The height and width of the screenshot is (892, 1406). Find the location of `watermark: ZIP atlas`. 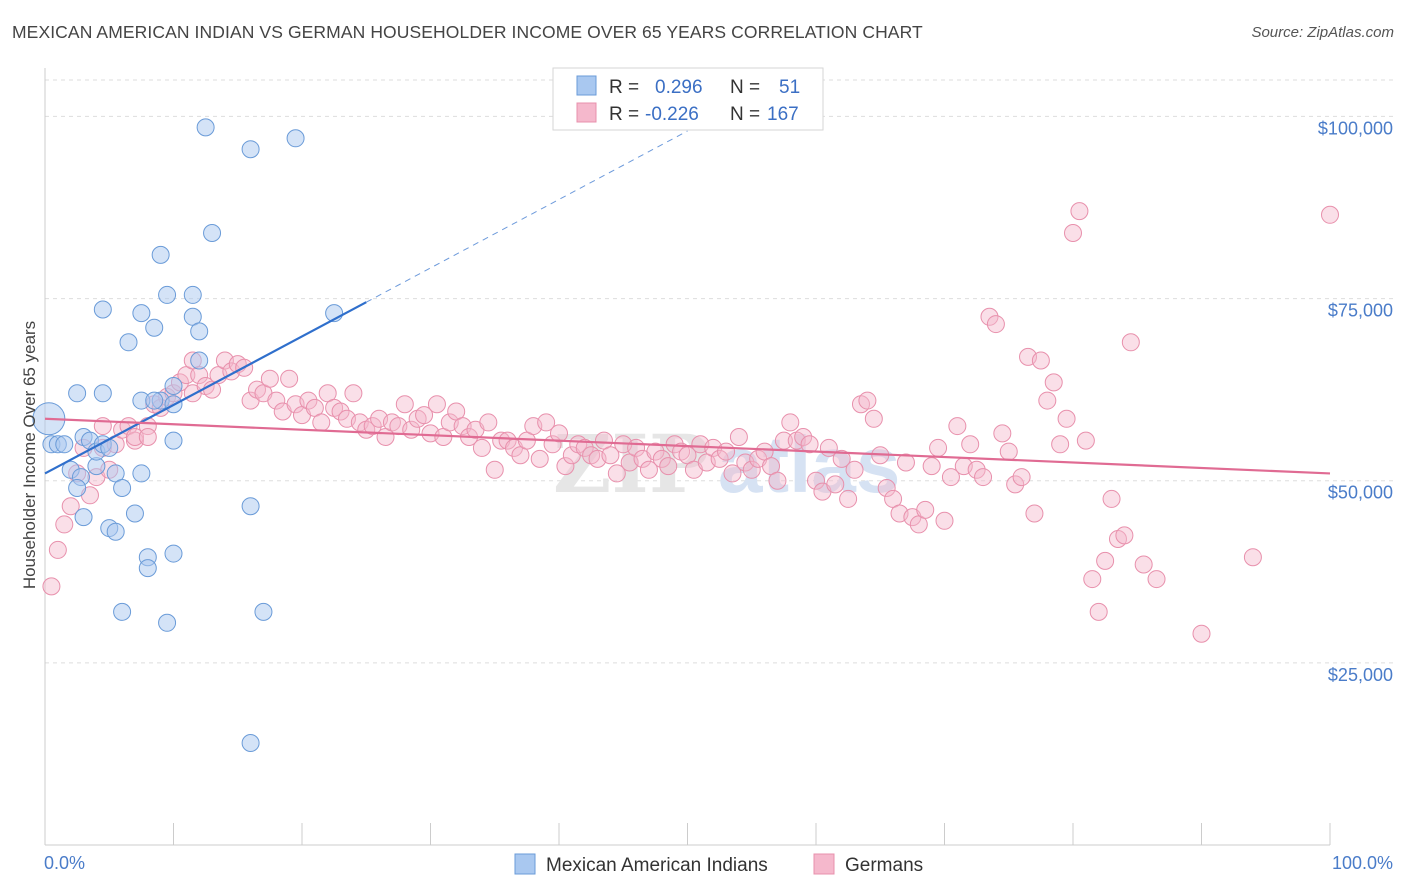

watermark: ZIP atlas is located at coordinates (726, 464).